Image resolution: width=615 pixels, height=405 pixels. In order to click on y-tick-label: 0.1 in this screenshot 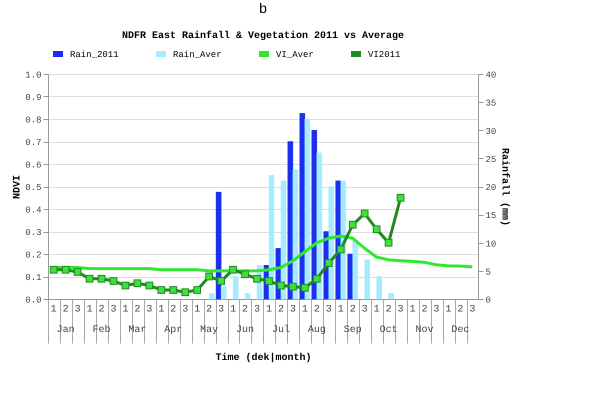, I will do `click(33, 278)`.